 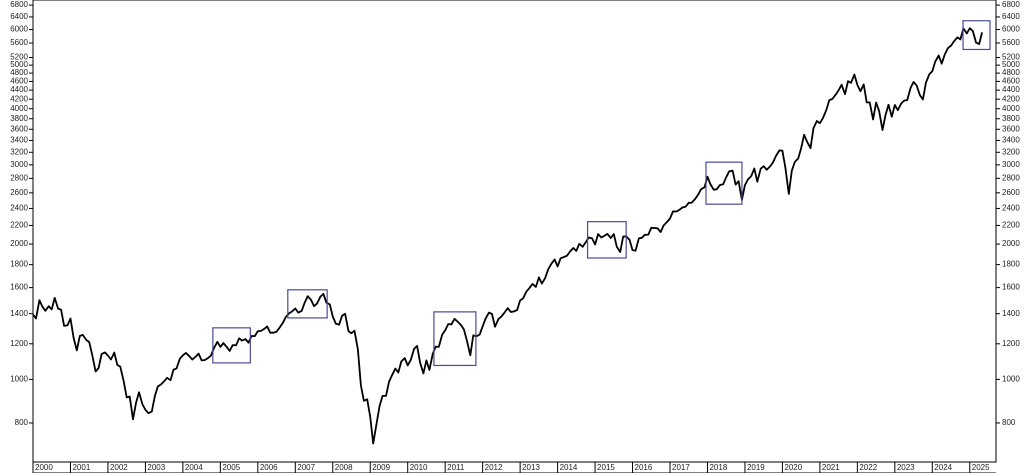 I want to click on x-tick-label: 2010, so click(x=419, y=467).